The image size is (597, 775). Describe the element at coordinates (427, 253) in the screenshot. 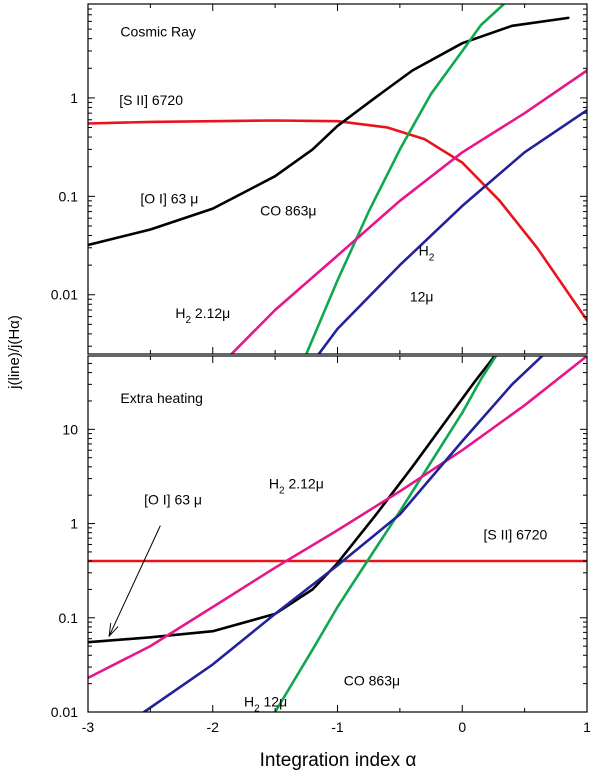

I see `annotation-h2: H2` at that location.